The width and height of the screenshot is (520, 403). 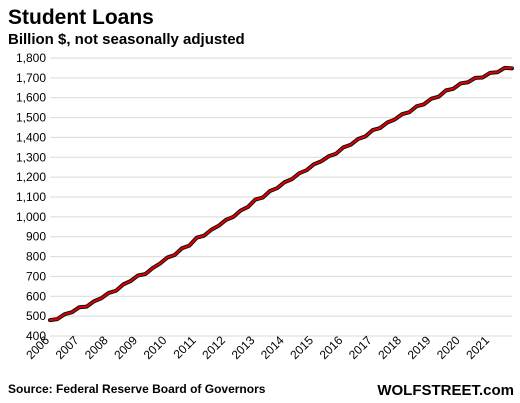 I want to click on x-tick-label: 2020, so click(x=448, y=347).